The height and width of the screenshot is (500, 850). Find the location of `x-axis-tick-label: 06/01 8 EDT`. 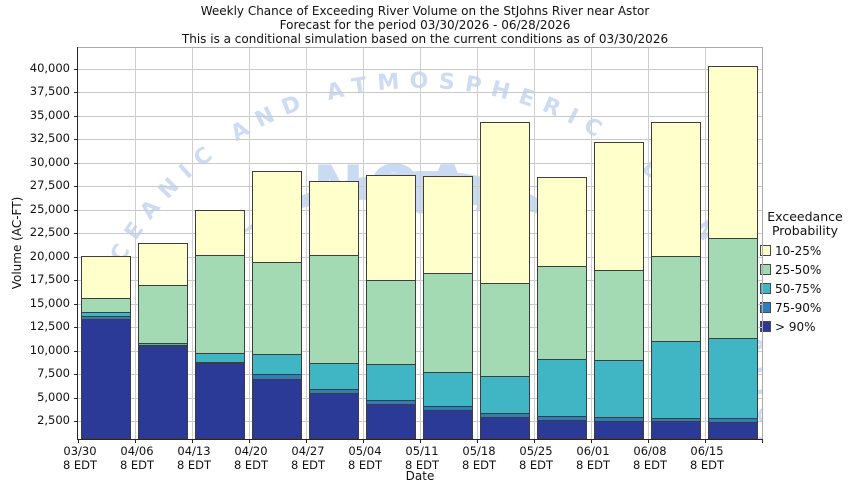

x-axis-tick-label: 06/01 8 EDT is located at coordinates (593, 458).